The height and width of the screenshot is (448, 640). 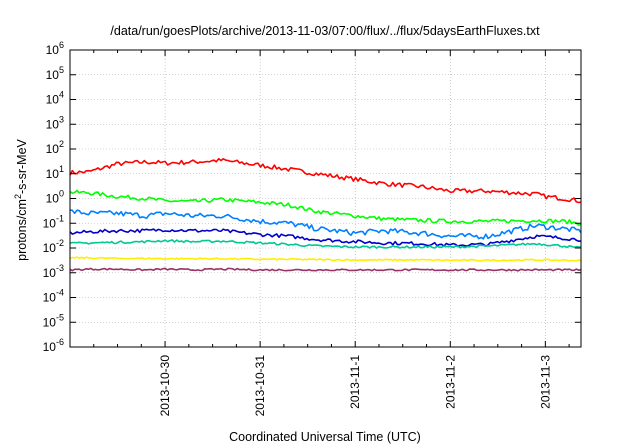 What do you see at coordinates (450, 382) in the screenshot?
I see `x-tick-label: 2013-11-2` at bounding box center [450, 382].